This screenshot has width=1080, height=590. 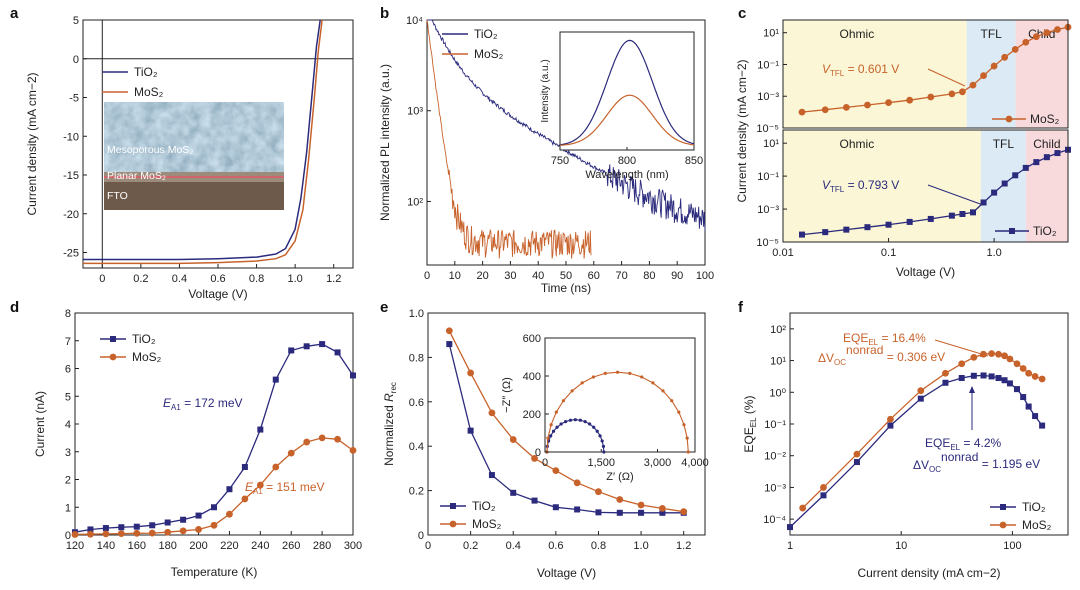 What do you see at coordinates (963, 444) in the screenshot?
I see `annotation-eqe-tio2: EQEEL = 4.2%` at bounding box center [963, 444].